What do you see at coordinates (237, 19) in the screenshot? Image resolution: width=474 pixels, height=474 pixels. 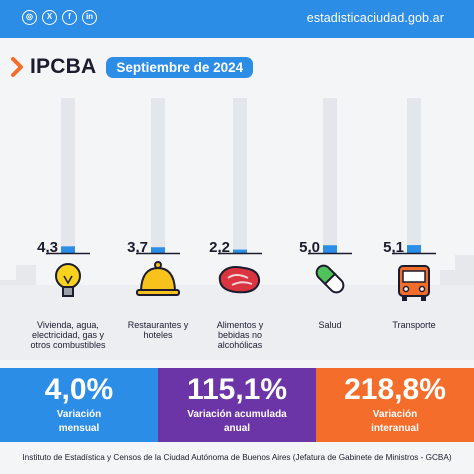 I see `top-bar: ◎ X f in estadisticaciudad.gob.ar` at bounding box center [237, 19].